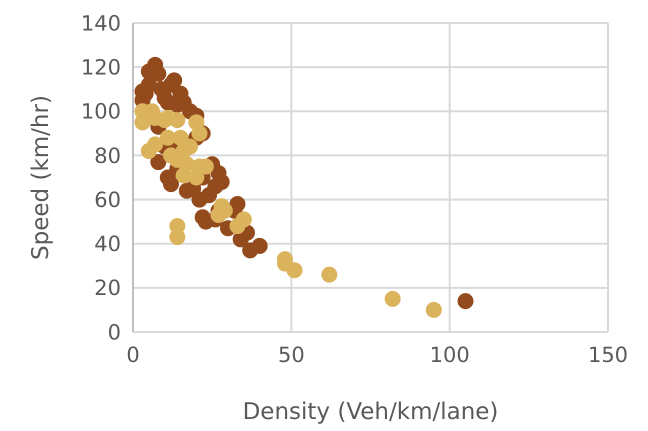  I want to click on y-tick-label: 20, so click(107, 288).